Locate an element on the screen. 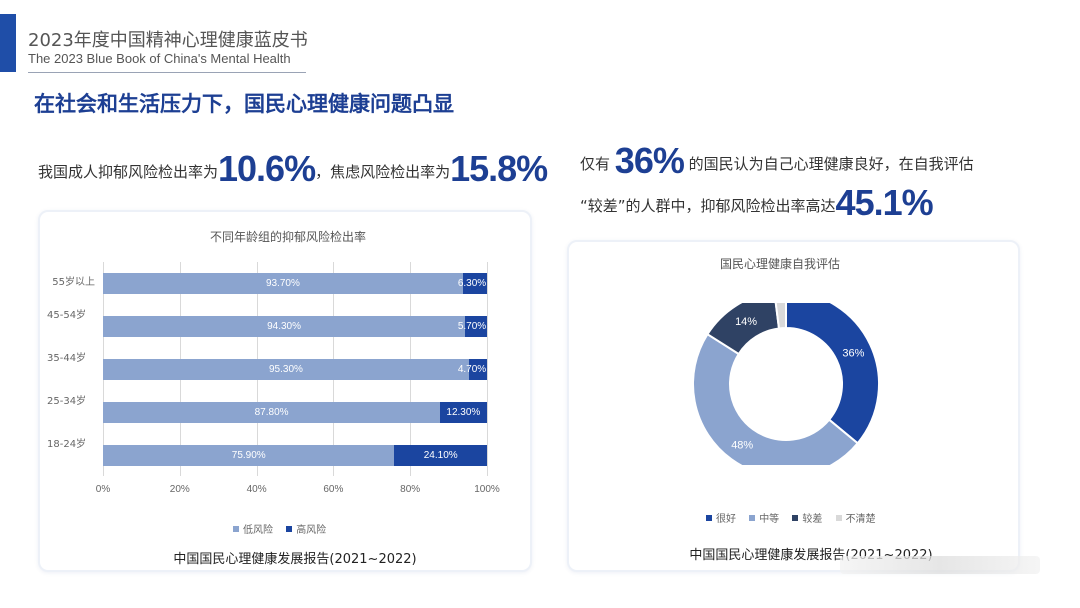 The width and height of the screenshot is (1080, 608). legend-label-low: 低风险 is located at coordinates (258, 530).